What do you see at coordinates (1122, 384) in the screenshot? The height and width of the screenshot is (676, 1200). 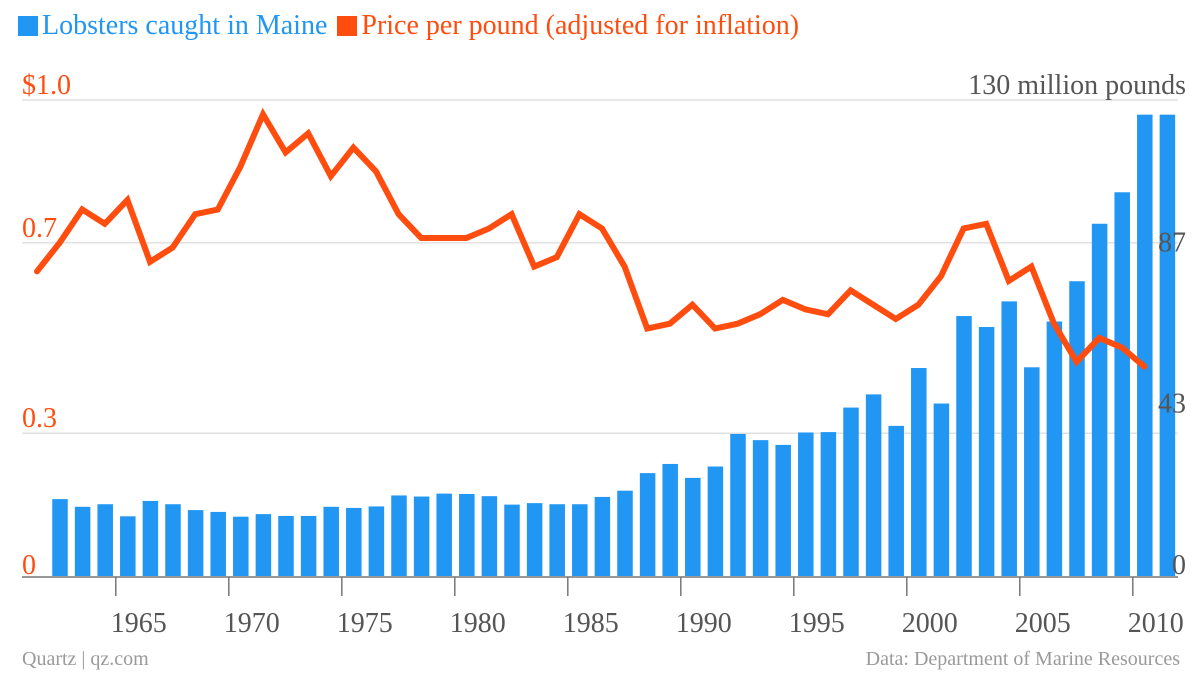 I see `catch-bar-2009` at bounding box center [1122, 384].